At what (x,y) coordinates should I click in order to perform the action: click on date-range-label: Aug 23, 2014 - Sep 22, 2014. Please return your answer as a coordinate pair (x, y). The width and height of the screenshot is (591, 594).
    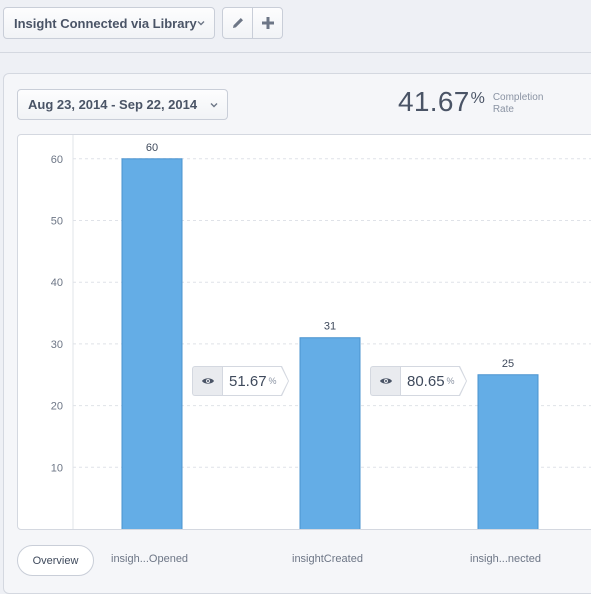
    Looking at the image, I should click on (113, 104).